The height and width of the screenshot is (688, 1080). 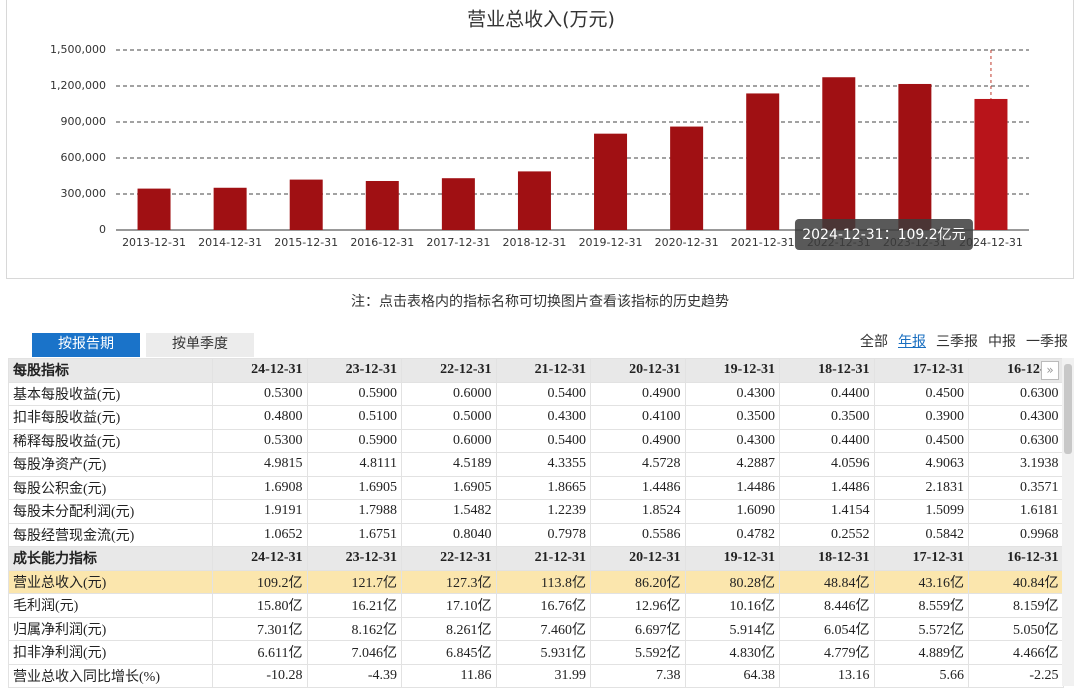 I want to click on indicator-name: 每股净资产(元), so click(x=110, y=464).